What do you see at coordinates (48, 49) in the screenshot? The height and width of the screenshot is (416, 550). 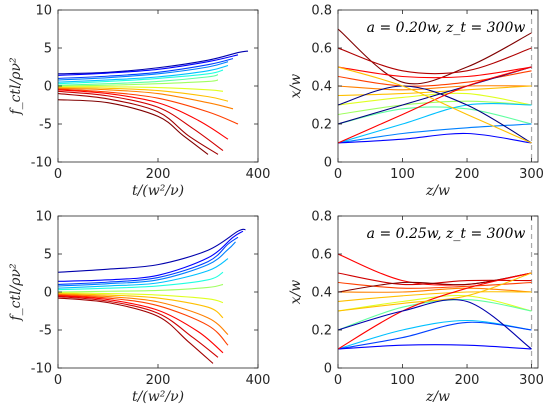 I see `y-tick-label: 5` at bounding box center [48, 49].